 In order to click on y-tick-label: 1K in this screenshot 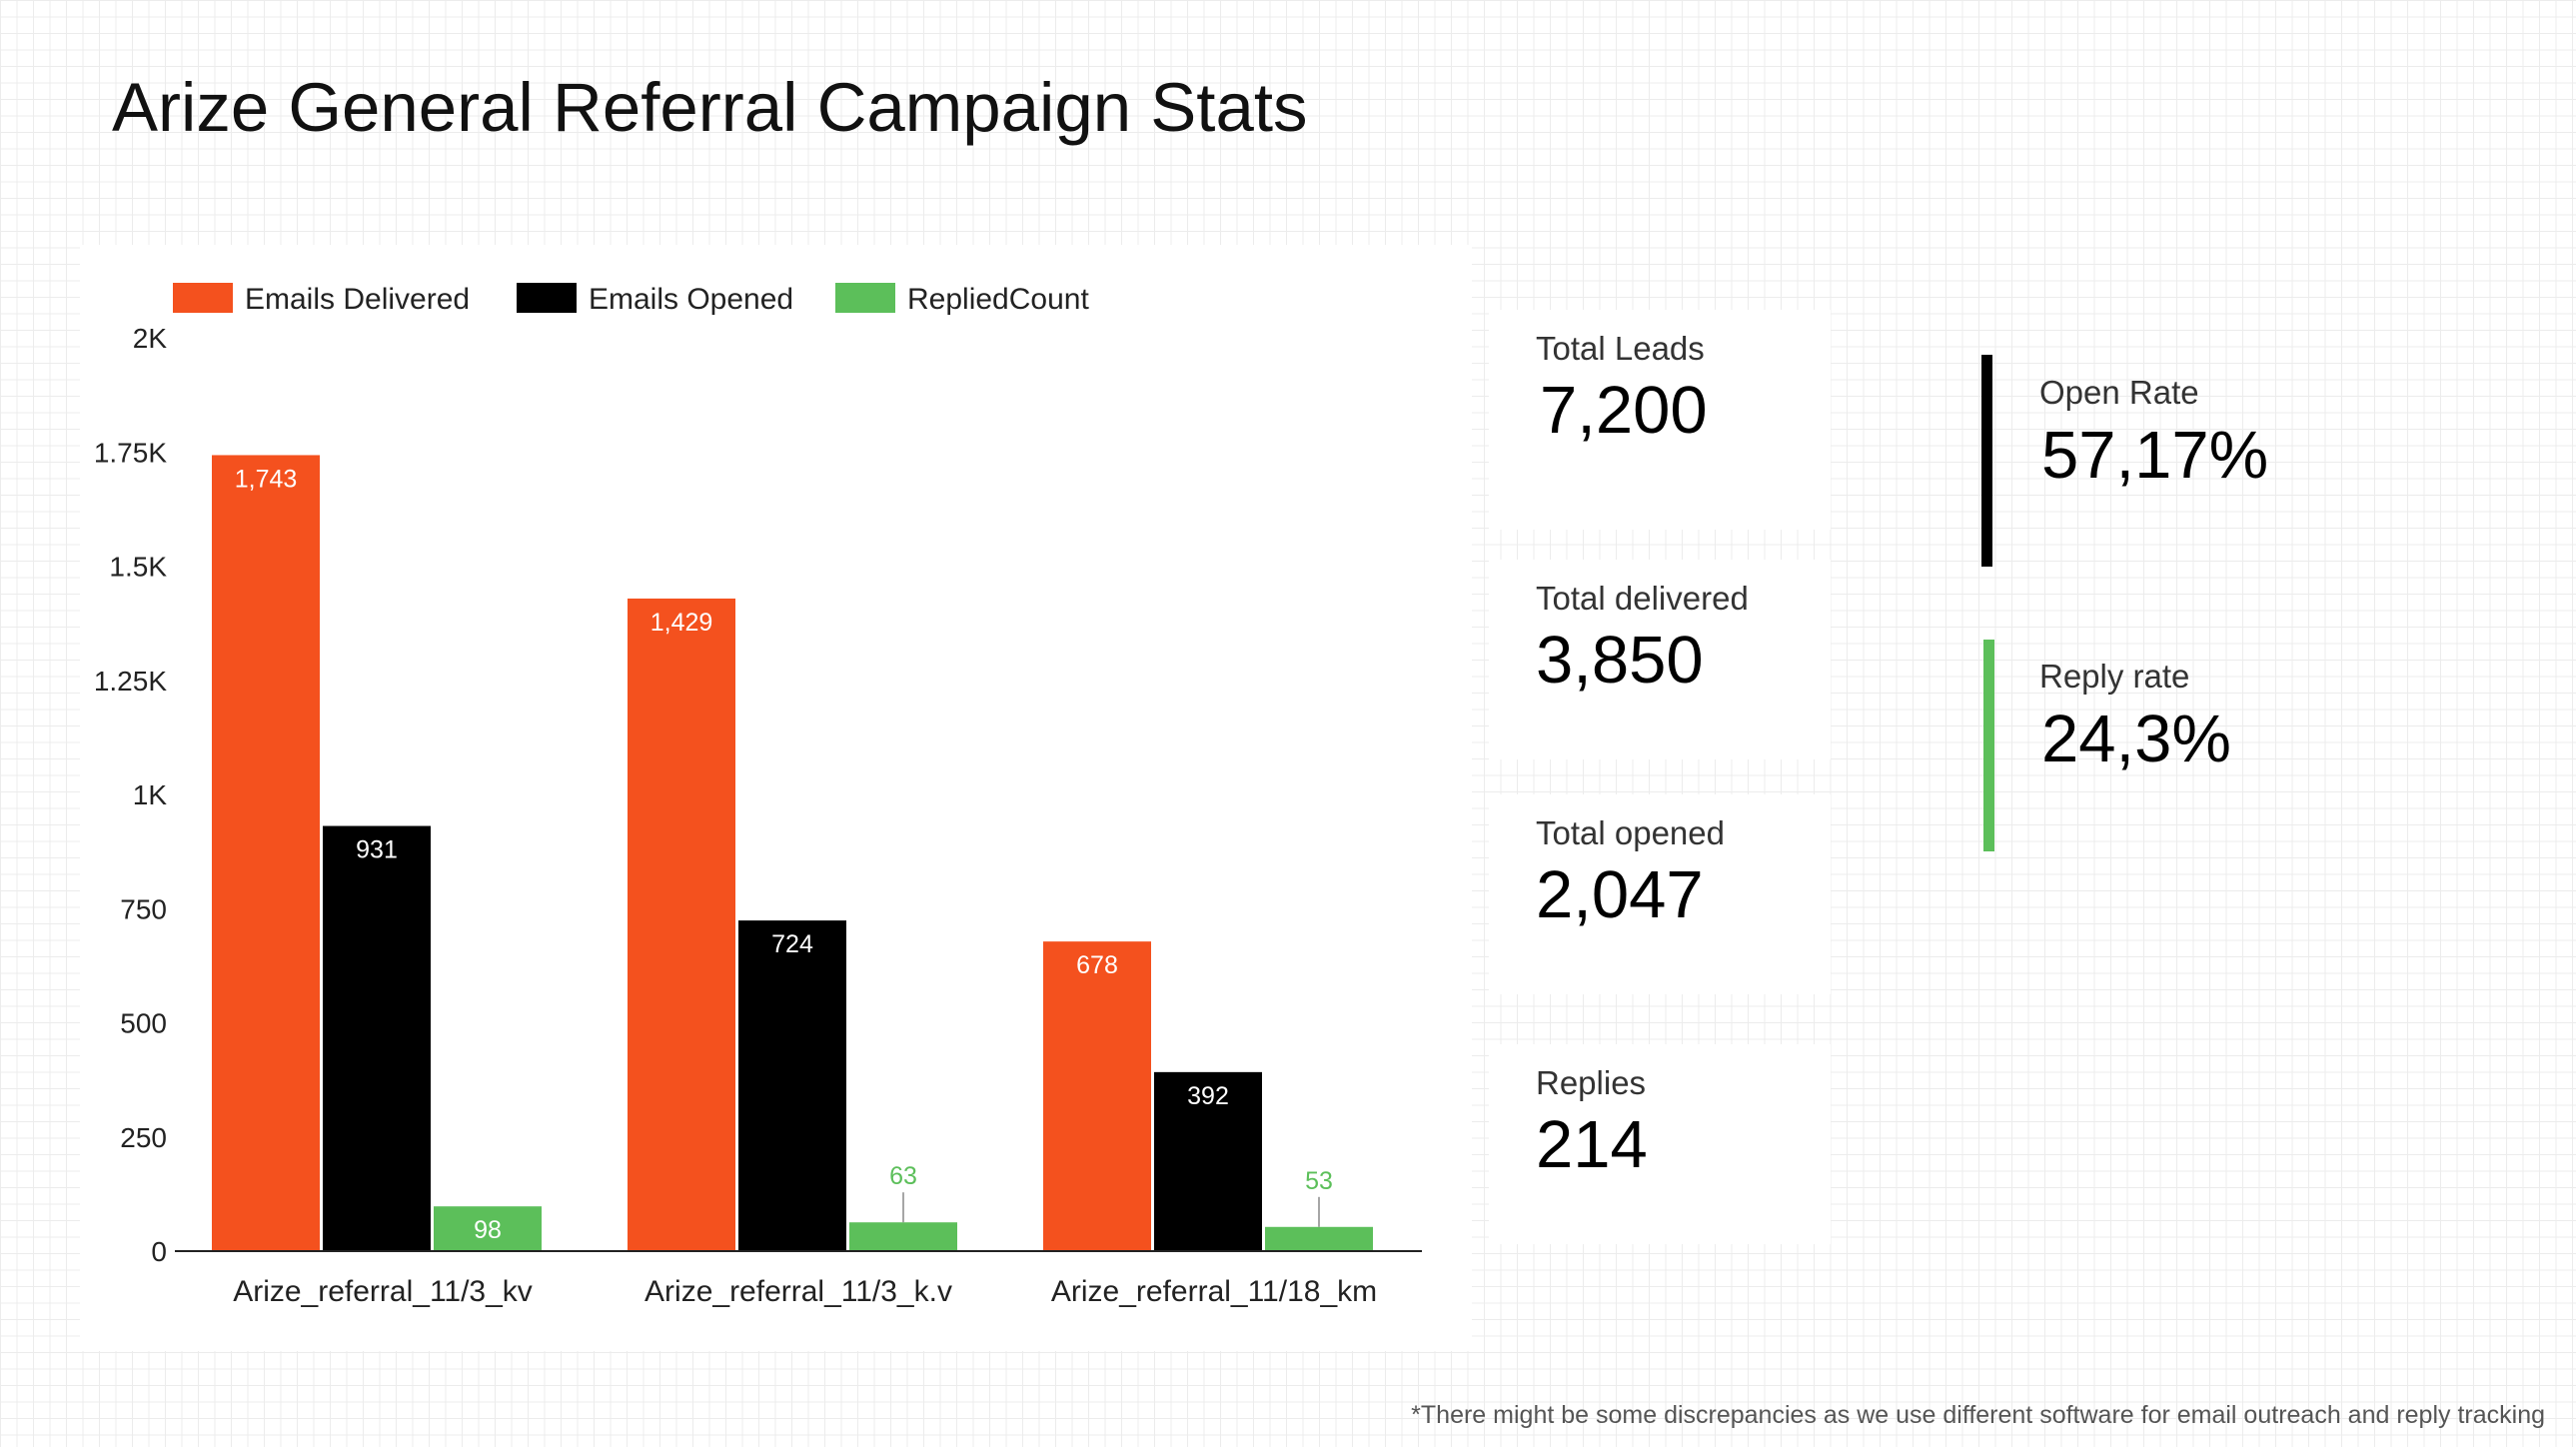, I will do `click(150, 794)`.